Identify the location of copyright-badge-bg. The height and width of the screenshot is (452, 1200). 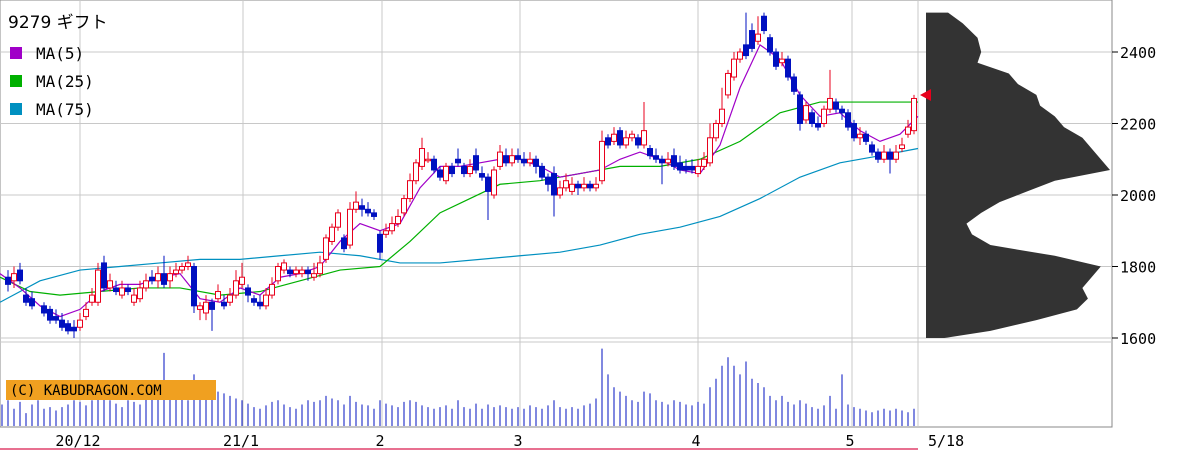
(111, 390).